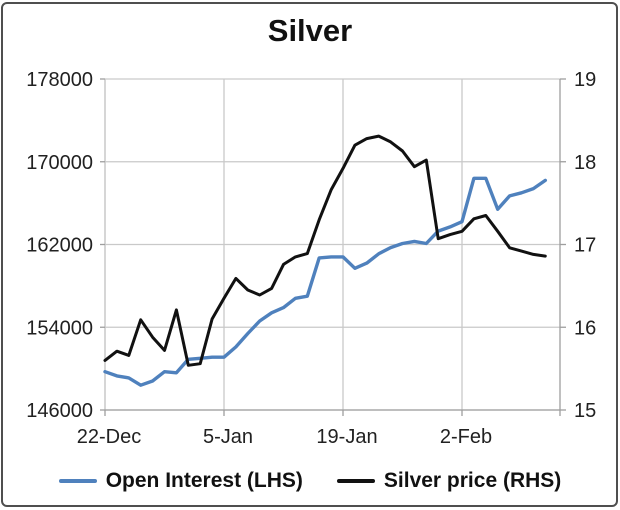 This screenshot has width=620, height=510. I want to click on chart-title: Silver, so click(310, 30).